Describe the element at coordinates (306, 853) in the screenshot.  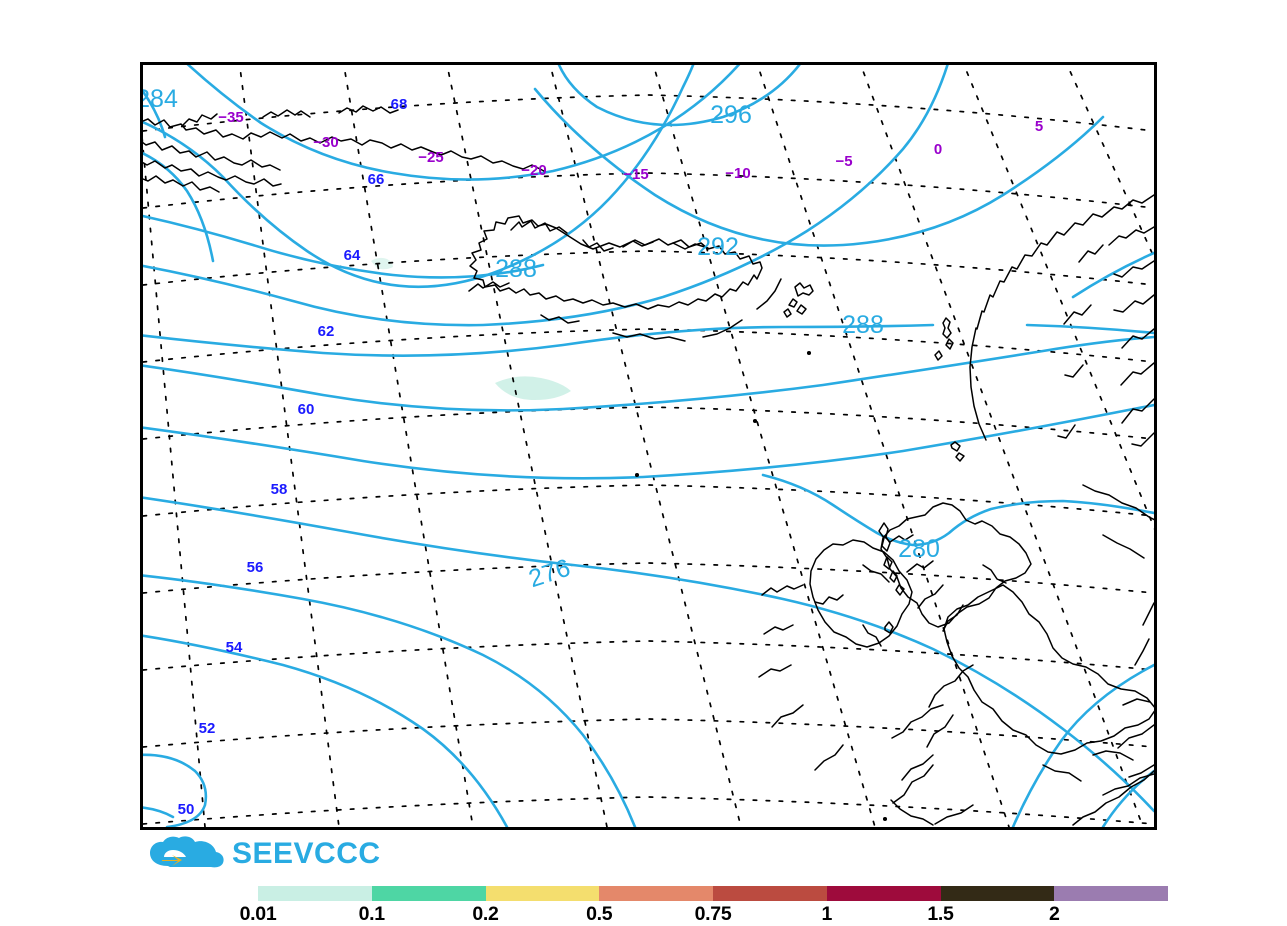
I see `logo-text: SEEVCCC` at that location.